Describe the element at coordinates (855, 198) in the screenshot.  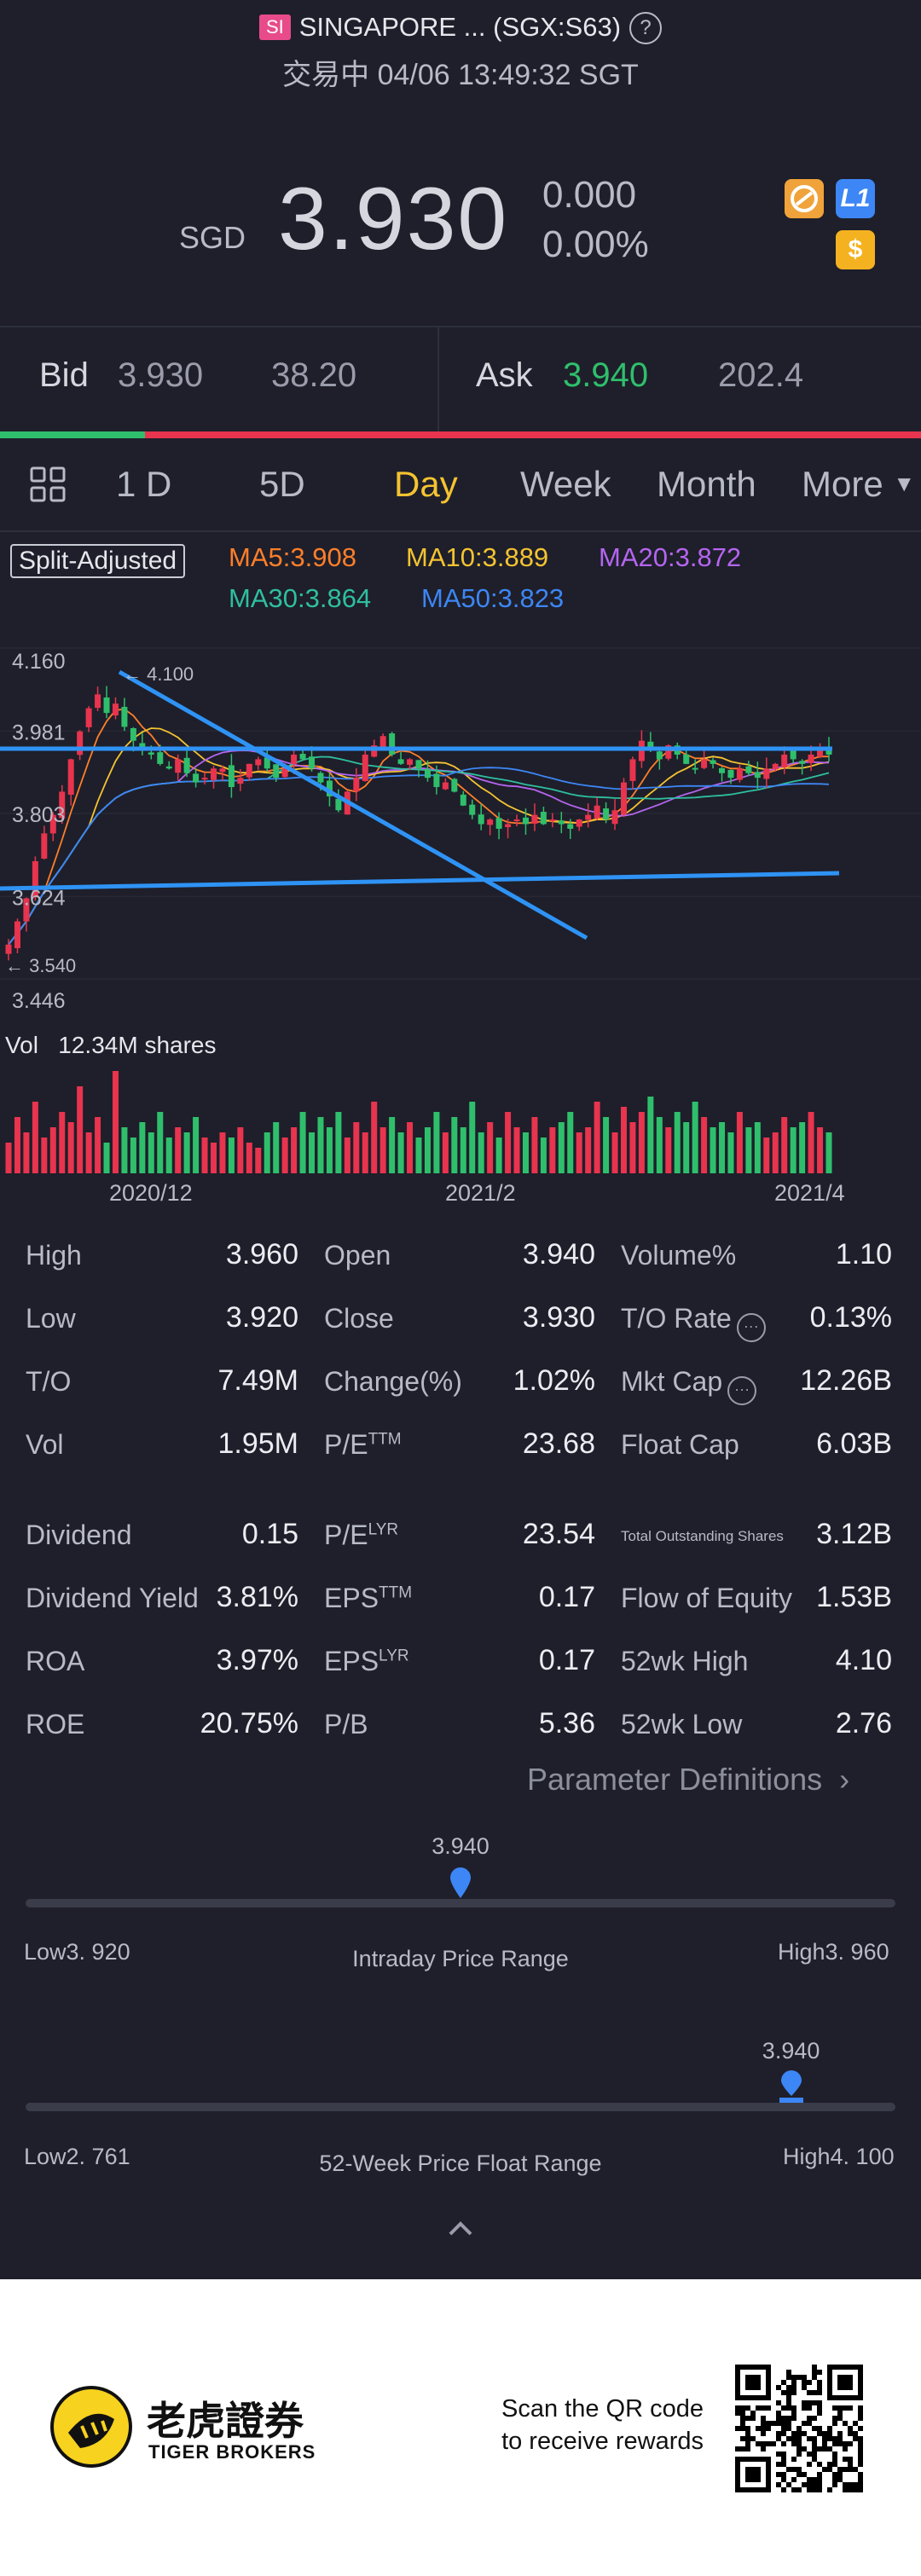
I see `level1-badge: L1` at that location.